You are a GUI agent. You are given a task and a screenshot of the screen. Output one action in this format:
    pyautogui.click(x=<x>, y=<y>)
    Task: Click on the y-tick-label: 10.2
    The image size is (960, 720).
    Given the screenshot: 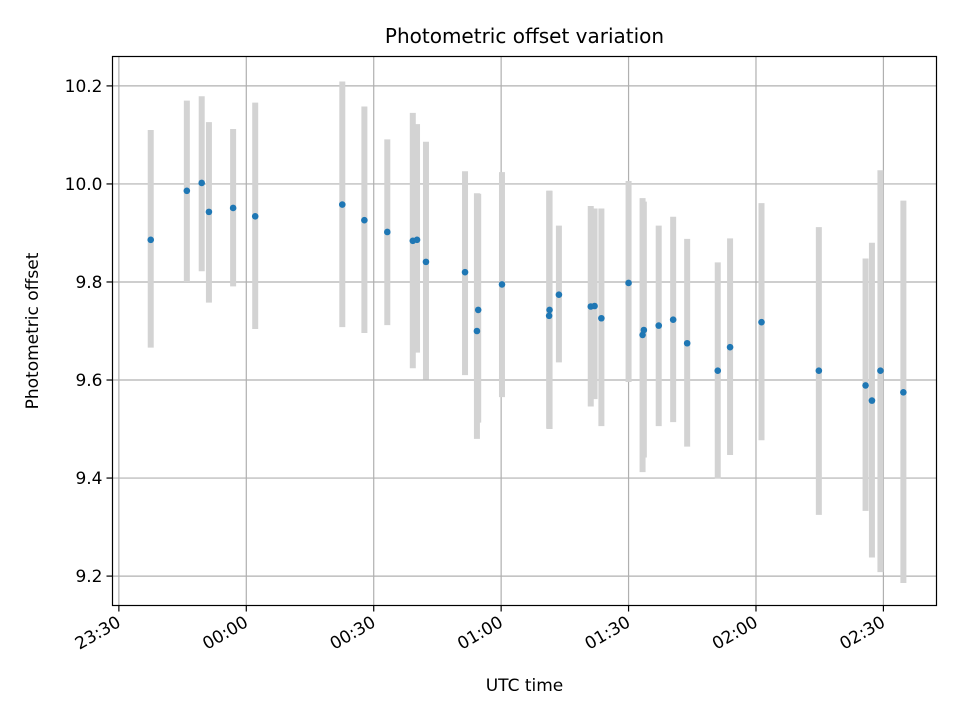 What is the action you would take?
    pyautogui.click(x=84, y=87)
    